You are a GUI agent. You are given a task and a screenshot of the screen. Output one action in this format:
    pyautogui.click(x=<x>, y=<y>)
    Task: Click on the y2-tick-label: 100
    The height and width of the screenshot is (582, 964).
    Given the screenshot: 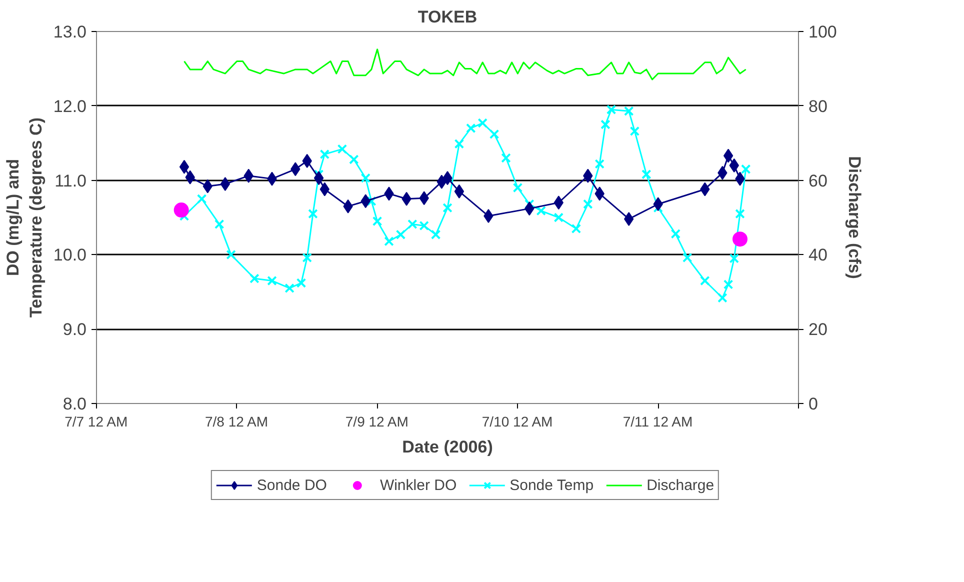 What is the action you would take?
    pyautogui.click(x=822, y=32)
    